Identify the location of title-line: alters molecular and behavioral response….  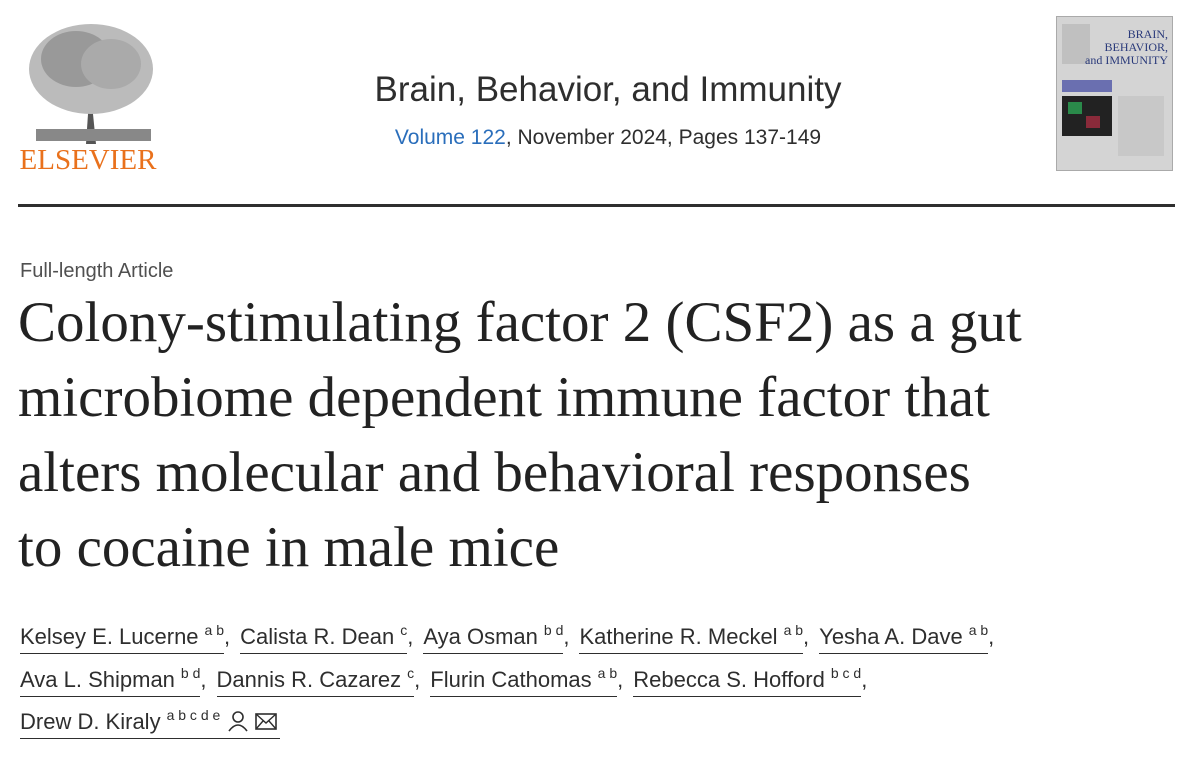
(494, 472).